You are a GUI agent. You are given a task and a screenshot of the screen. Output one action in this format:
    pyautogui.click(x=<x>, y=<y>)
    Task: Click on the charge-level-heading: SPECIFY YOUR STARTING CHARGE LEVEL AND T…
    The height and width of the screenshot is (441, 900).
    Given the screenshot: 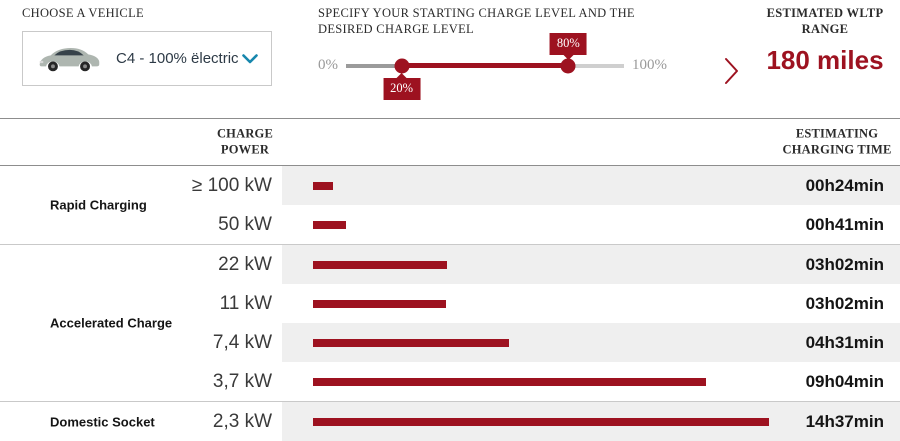 What is the action you would take?
    pyautogui.click(x=476, y=21)
    